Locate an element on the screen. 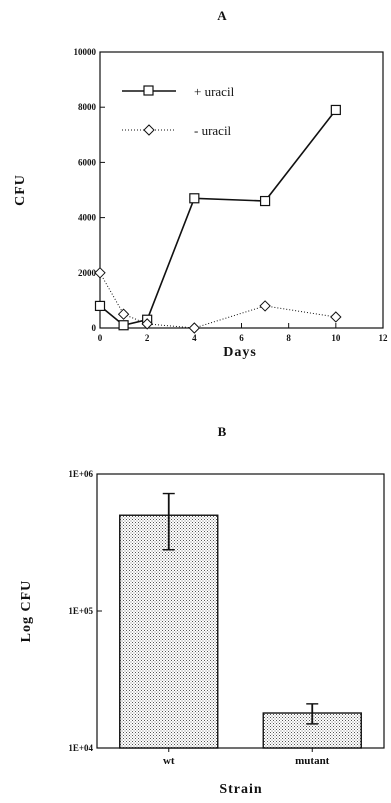 This screenshot has width=391, height=803. y-tick-label: 10000 is located at coordinates (85, 52).